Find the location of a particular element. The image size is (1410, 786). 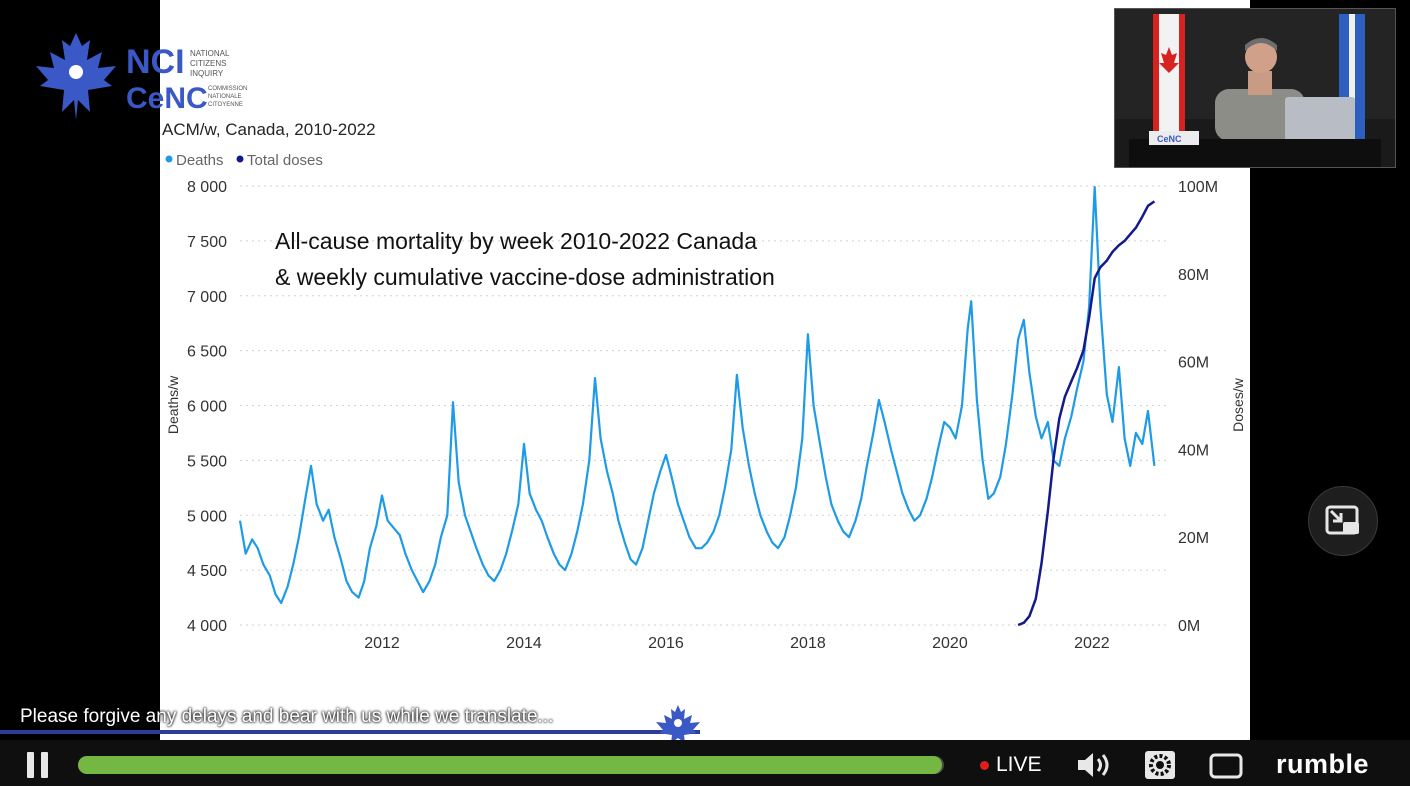

x-tick-label: 2016 is located at coordinates (666, 643).